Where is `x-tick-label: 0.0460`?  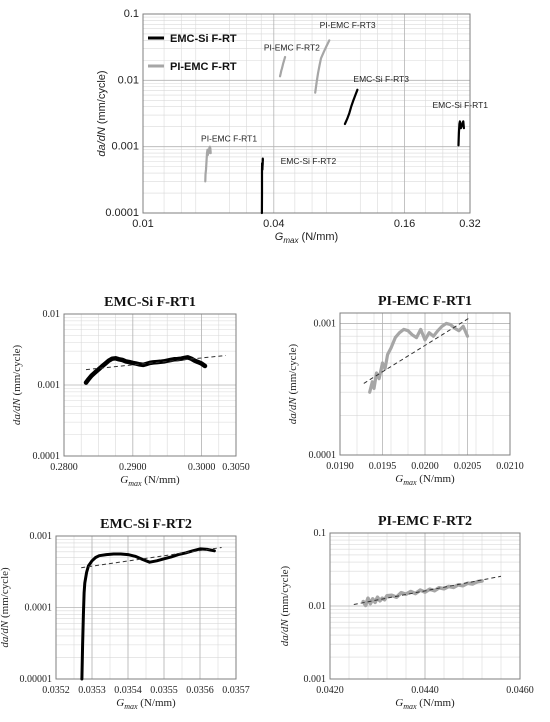 x-tick-label: 0.0460 is located at coordinates (520, 690).